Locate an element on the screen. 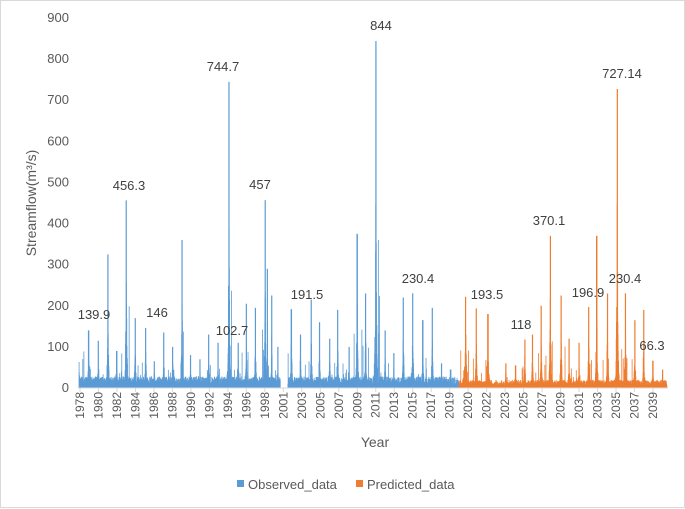 This screenshot has width=685, height=509. y-tick-label: 800 is located at coordinates (58, 58).